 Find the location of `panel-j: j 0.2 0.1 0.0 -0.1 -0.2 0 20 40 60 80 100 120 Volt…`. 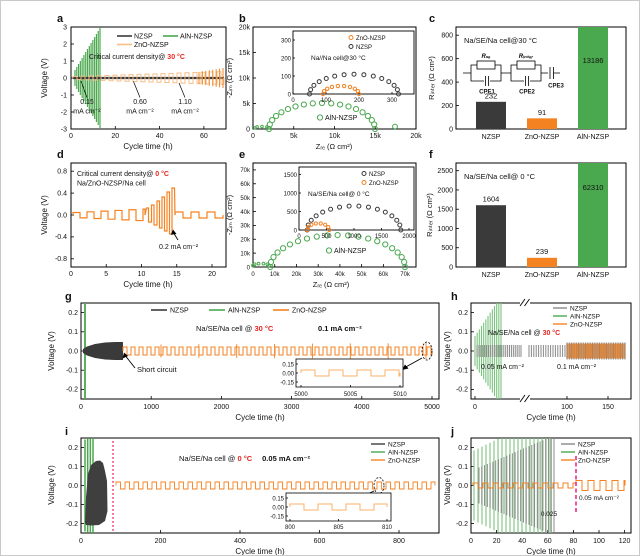

panel-j: j 0.2 0.1 0.0 -0.1 -0.2 0 20 40 60 80 100 120 Volt… is located at coordinates (537, 490).